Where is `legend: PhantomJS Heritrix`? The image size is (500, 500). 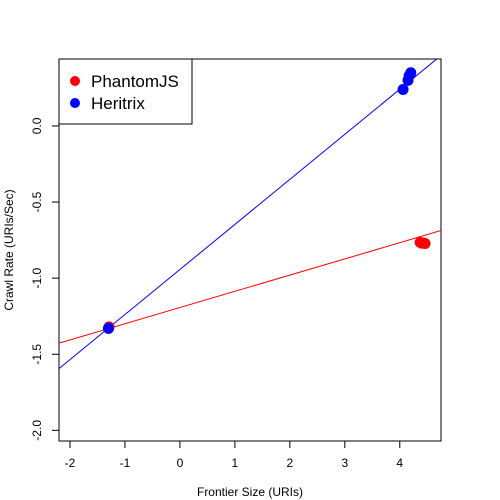
legend: PhantomJS Heritrix is located at coordinates (125, 91).